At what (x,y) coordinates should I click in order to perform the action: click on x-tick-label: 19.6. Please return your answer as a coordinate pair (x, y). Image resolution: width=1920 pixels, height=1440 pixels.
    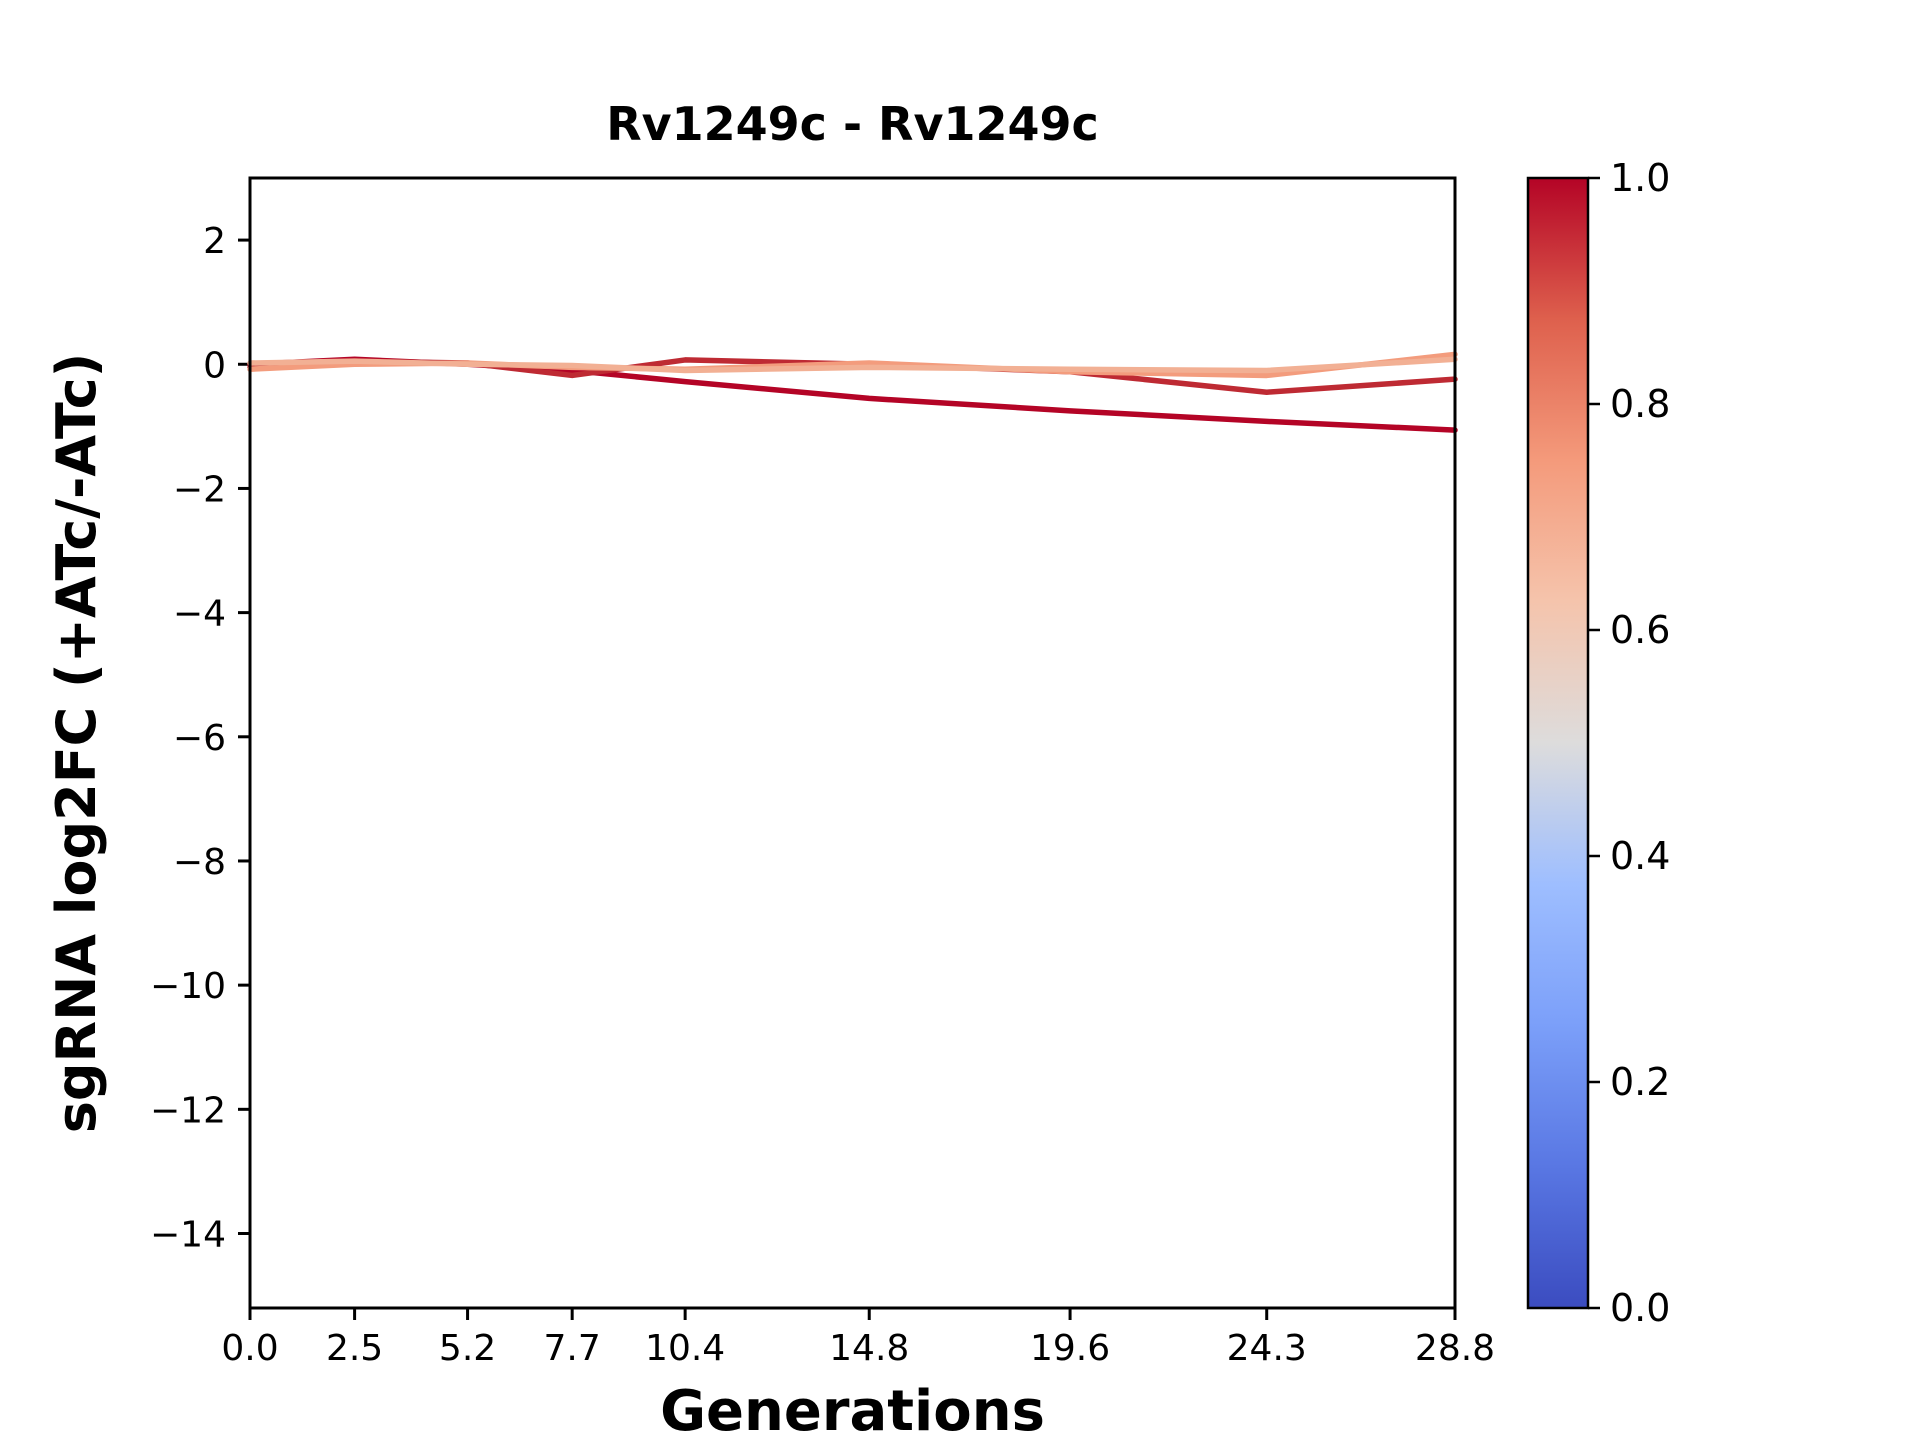
    Looking at the image, I should click on (1070, 1348).